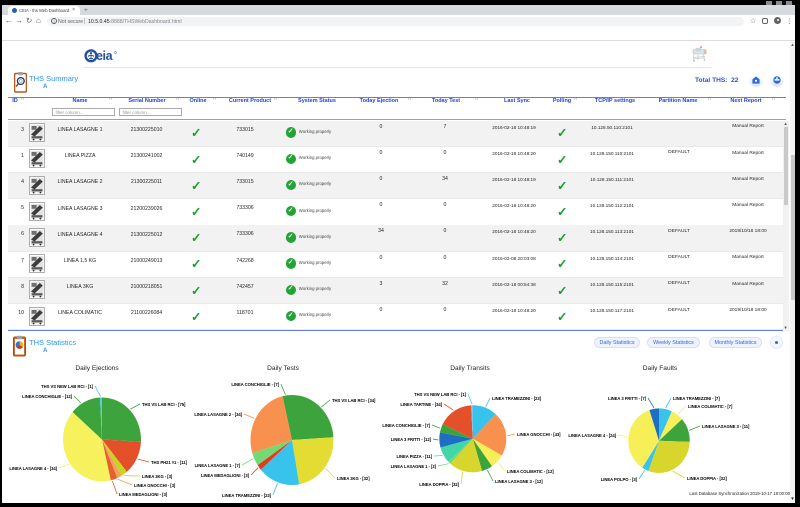 Image resolution: width=800 pixels, height=507 pixels. I want to click on svg-text: LINEA LASAGNE 4 - [24], so click(592, 435).